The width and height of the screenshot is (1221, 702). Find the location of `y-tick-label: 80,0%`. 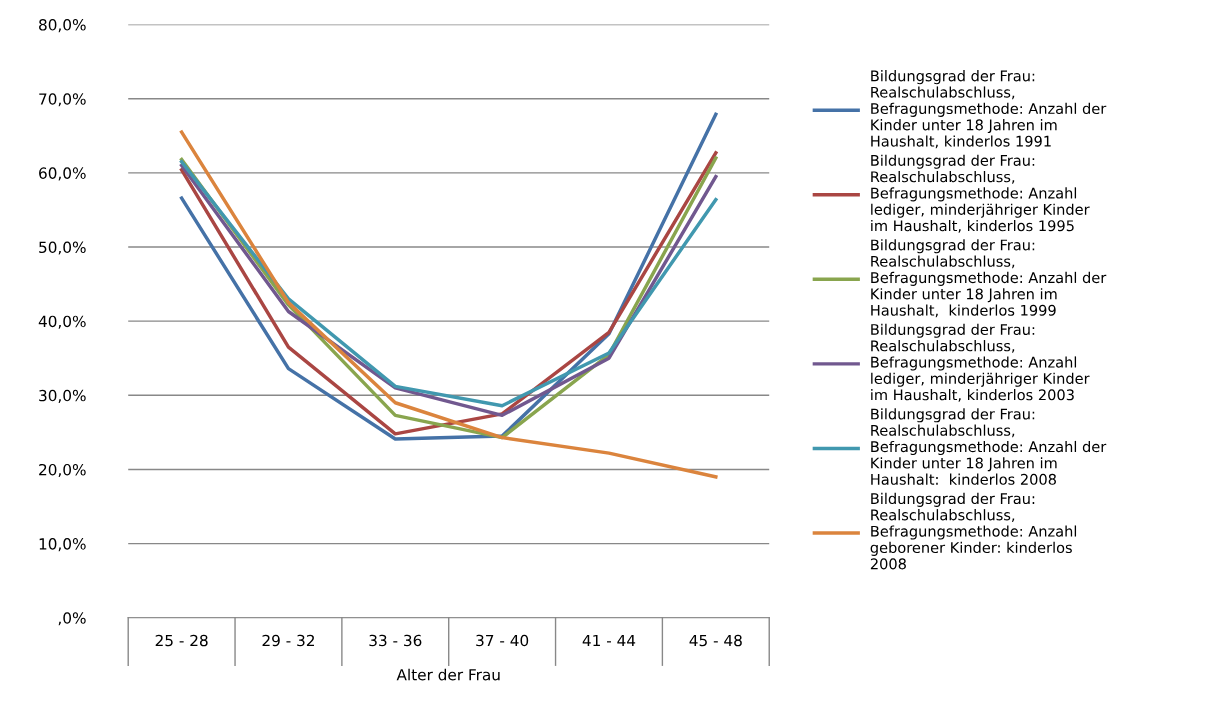

y-tick-label: 80,0% is located at coordinates (62, 26).